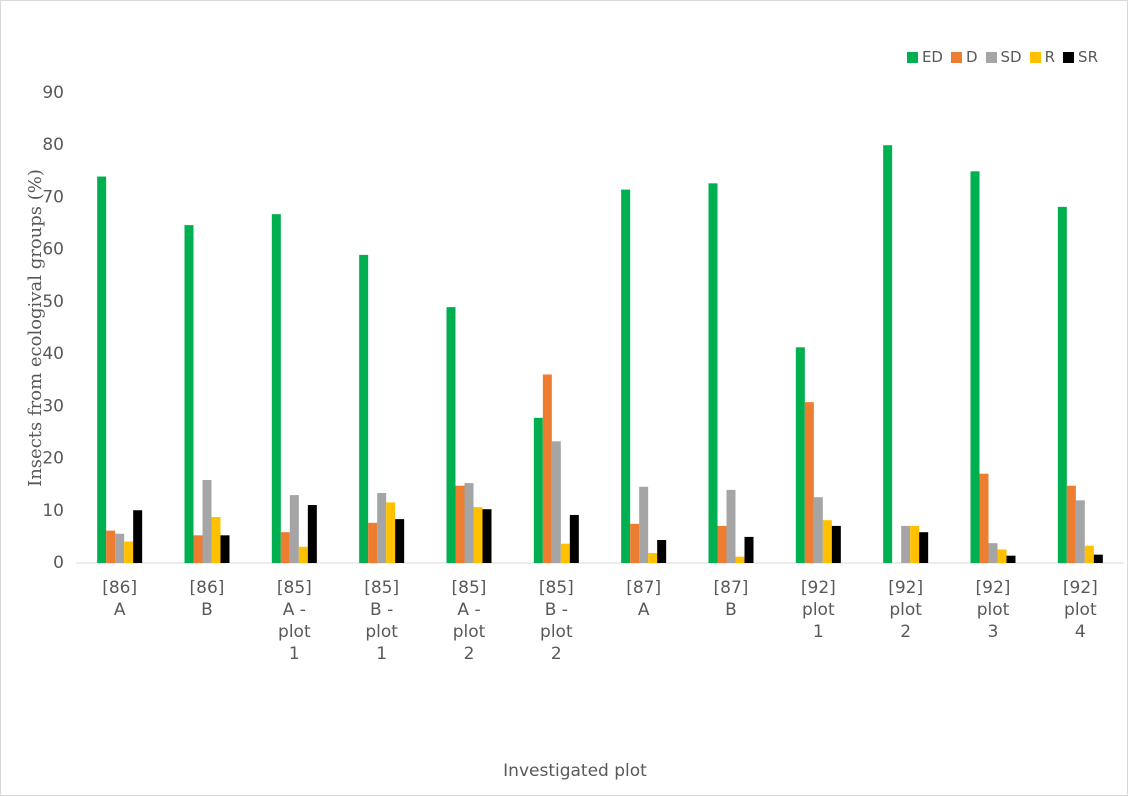  I want to click on y-tick-label: 40, so click(53, 354).